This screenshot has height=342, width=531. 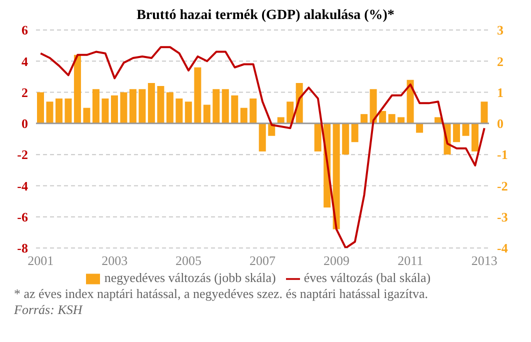 I want to click on text: * az éves index naptári hatással, a negyedéves szez. és naptári hatással igazítva., so click(x=222, y=294).